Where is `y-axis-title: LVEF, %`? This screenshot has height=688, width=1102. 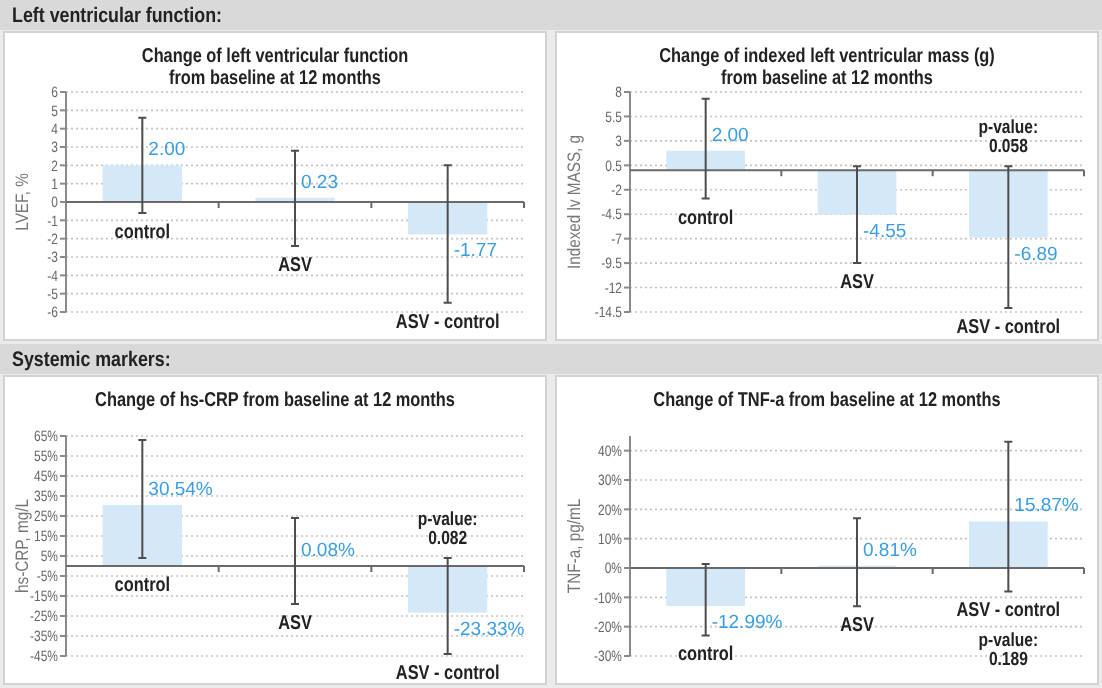
y-axis-title: LVEF, % is located at coordinates (21, 201).